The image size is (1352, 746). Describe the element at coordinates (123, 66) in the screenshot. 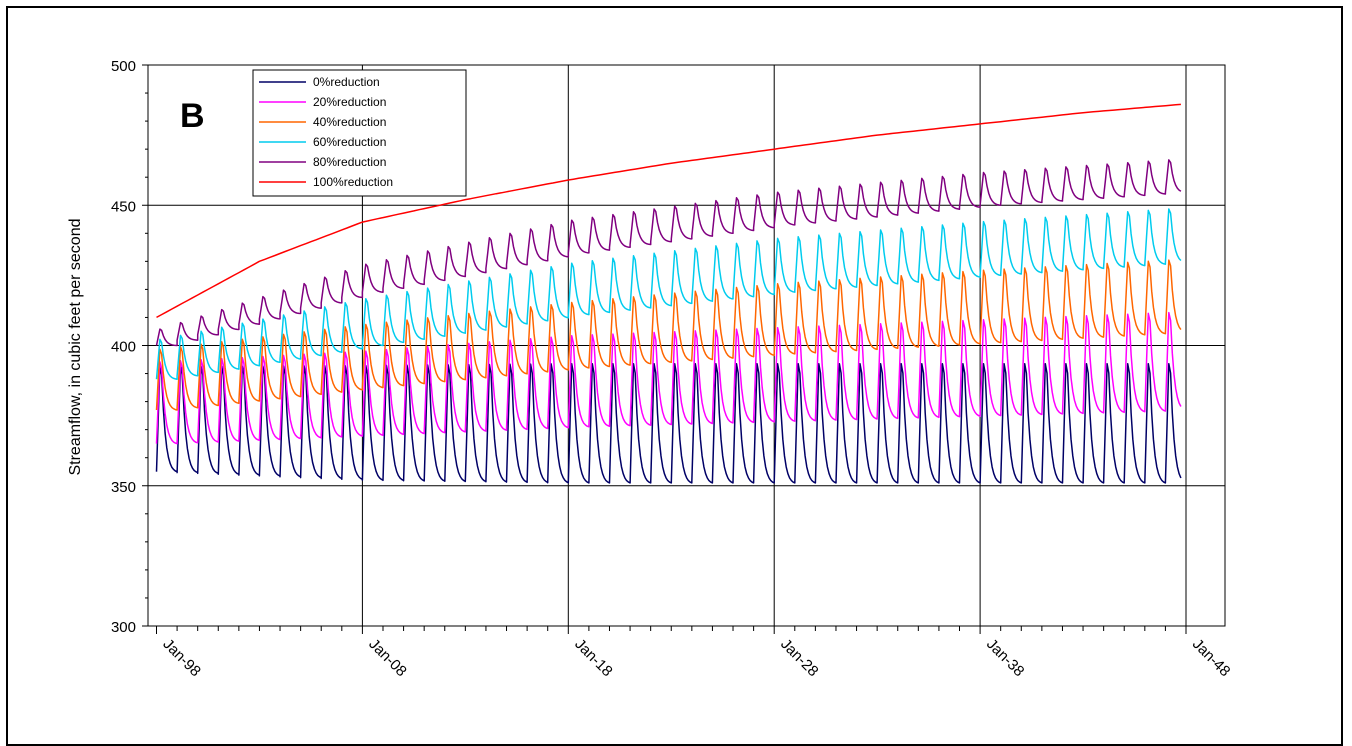

I see `y-tick-label: 500` at that location.